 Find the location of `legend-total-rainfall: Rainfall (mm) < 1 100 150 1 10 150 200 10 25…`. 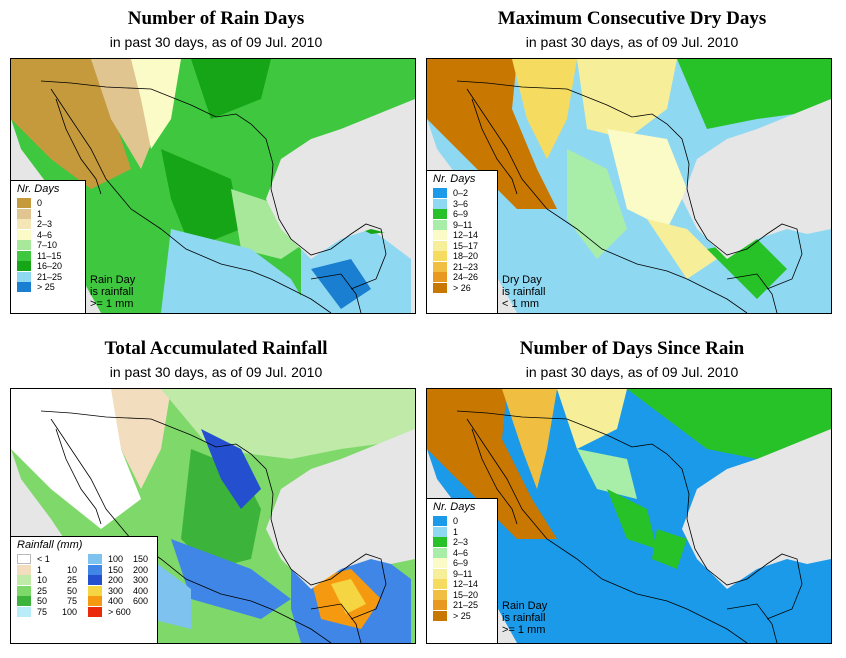

legend-total-rainfall: Rainfall (mm) < 1 100 150 1 10 150 200 10 25… is located at coordinates (84, 590).